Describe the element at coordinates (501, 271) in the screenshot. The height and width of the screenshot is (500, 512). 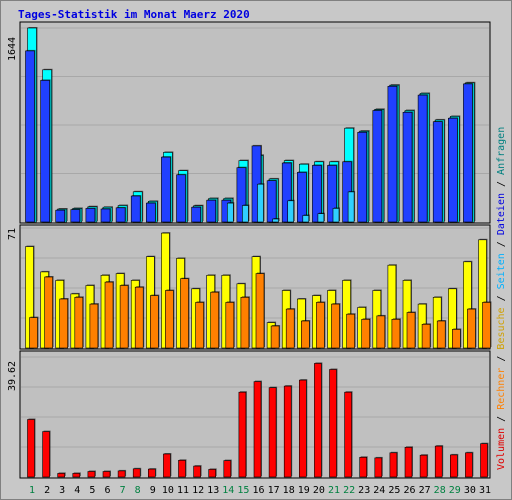
I see `legend-entry-seiten: Seiten` at that location.